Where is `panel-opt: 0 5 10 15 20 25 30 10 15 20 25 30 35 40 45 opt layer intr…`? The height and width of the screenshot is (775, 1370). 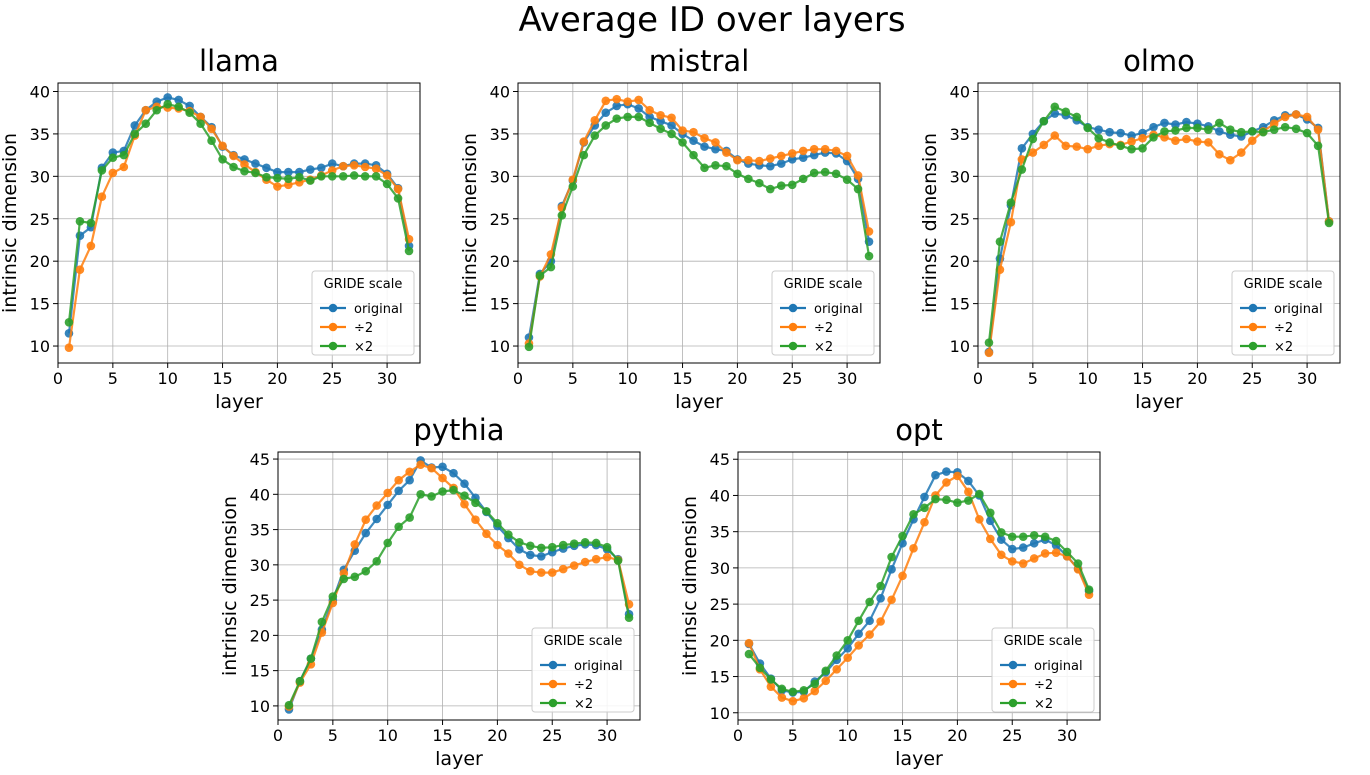
panel-opt: 0 5 10 15 20 25 30 10 15 20 25 30 35 40 45 opt layer intr… is located at coordinates (890, 591).